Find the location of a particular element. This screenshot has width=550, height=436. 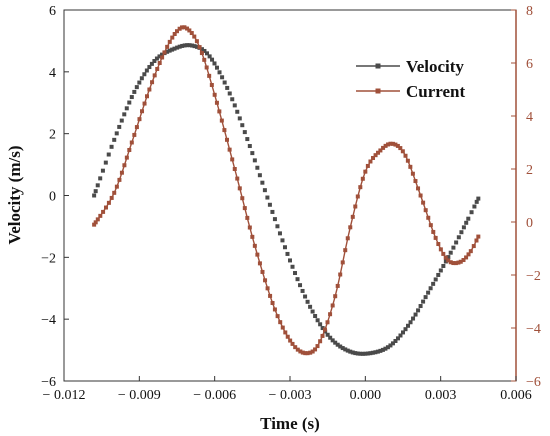

x-axis-title: Time (s) is located at coordinates (290, 423).